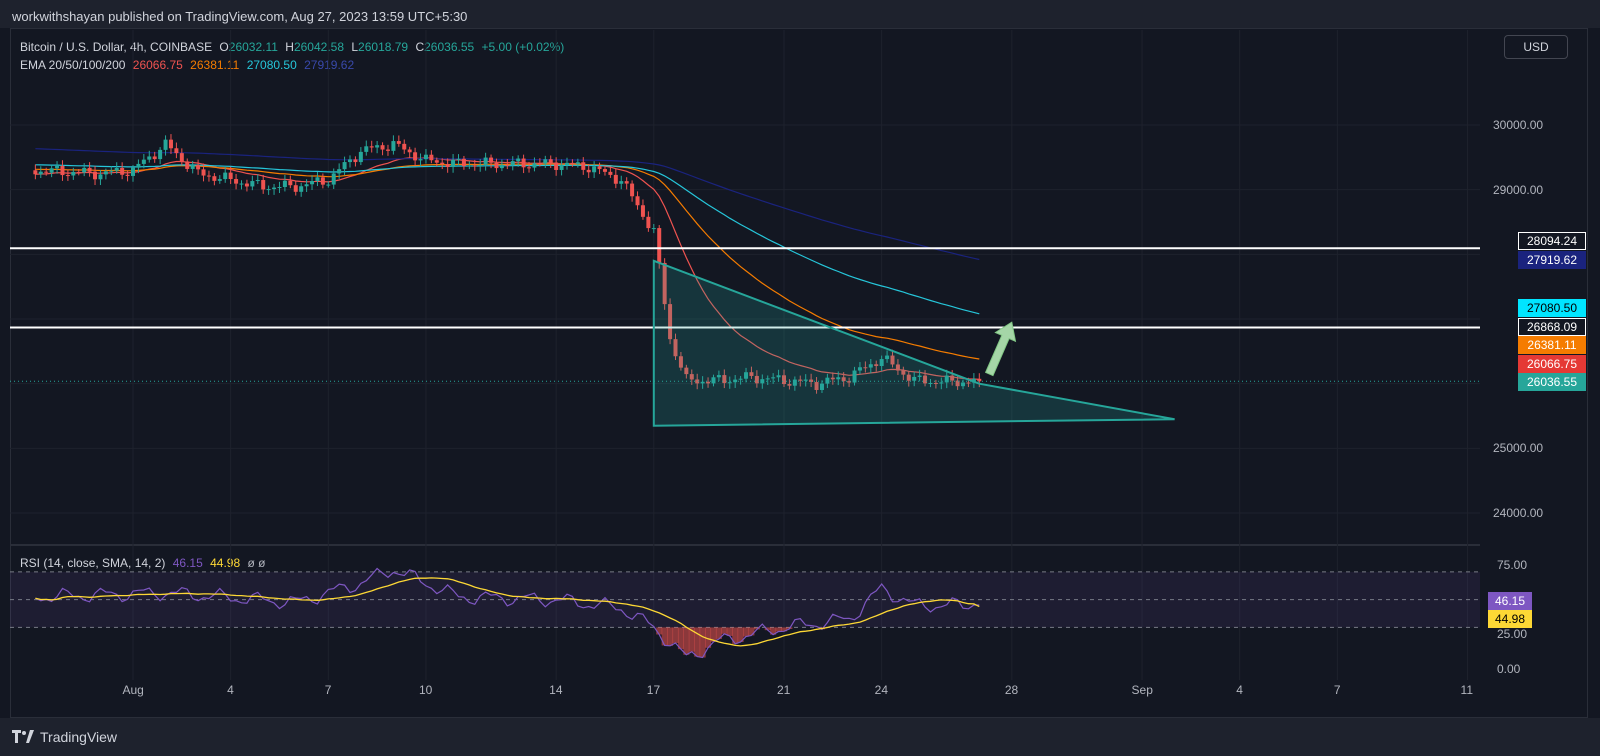  What do you see at coordinates (1536, 47) in the screenshot?
I see `currency-button: USD` at bounding box center [1536, 47].